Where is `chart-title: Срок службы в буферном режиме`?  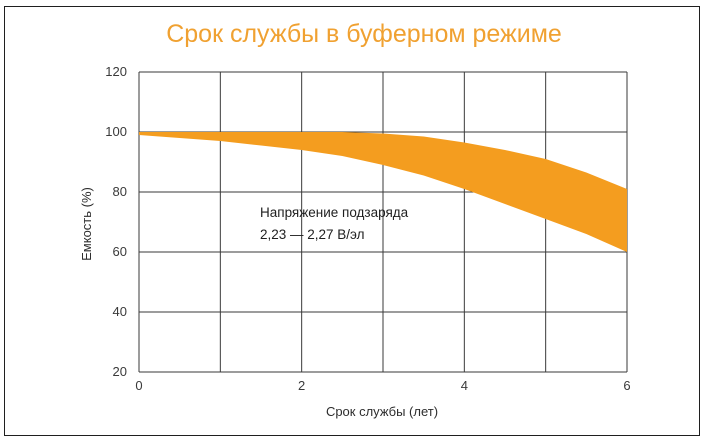 chart-title: Срок службы в буферном режиме is located at coordinates (364, 34).